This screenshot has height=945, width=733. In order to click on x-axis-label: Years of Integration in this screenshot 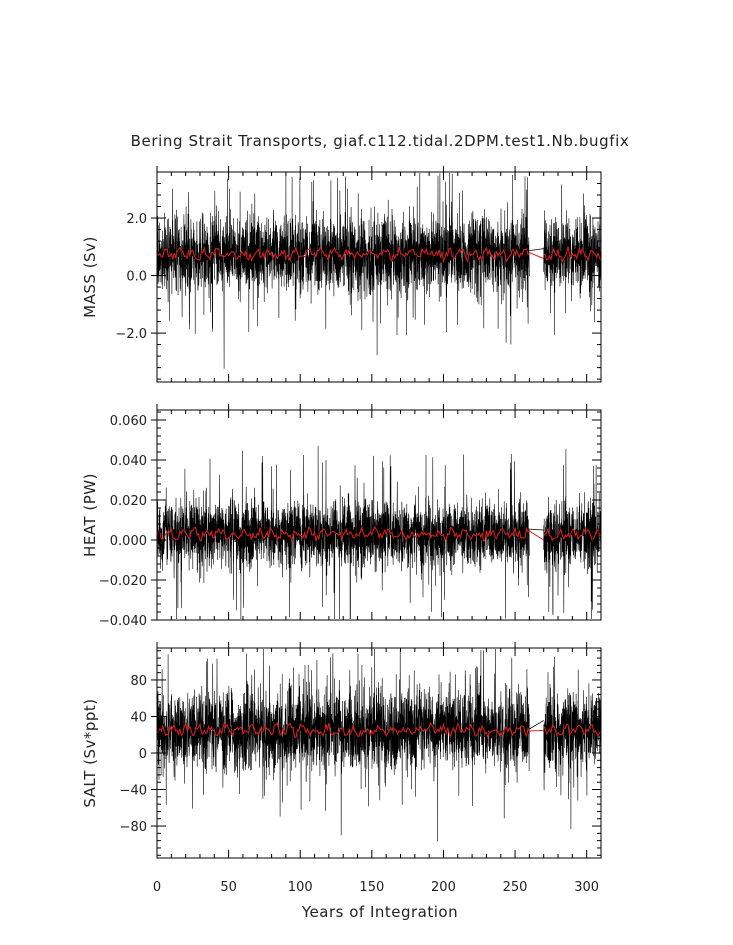, I will do `click(379, 912)`.